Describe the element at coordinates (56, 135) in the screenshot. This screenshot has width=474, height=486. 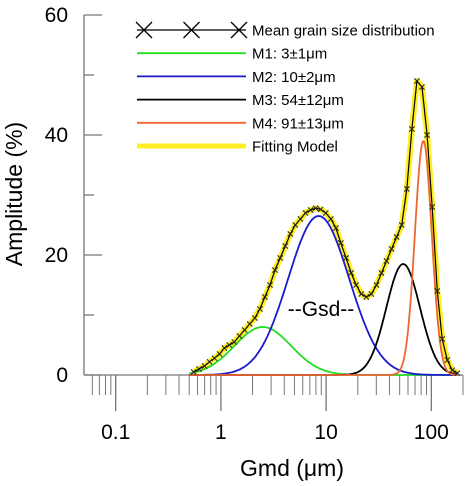
I see `y-tick-label: 40` at that location.